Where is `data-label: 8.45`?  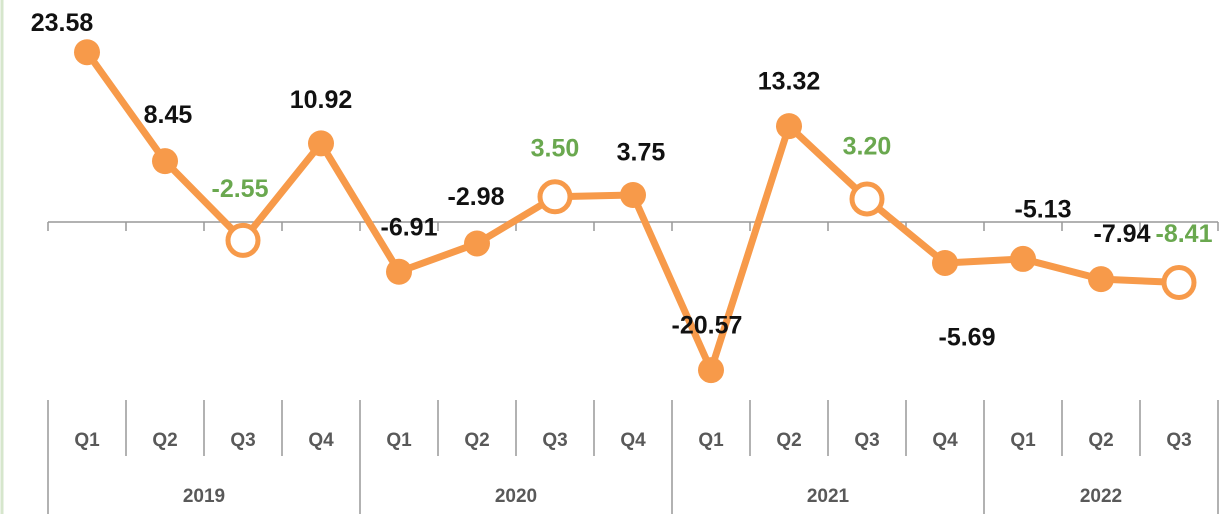 data-label: 8.45 is located at coordinates (168, 115).